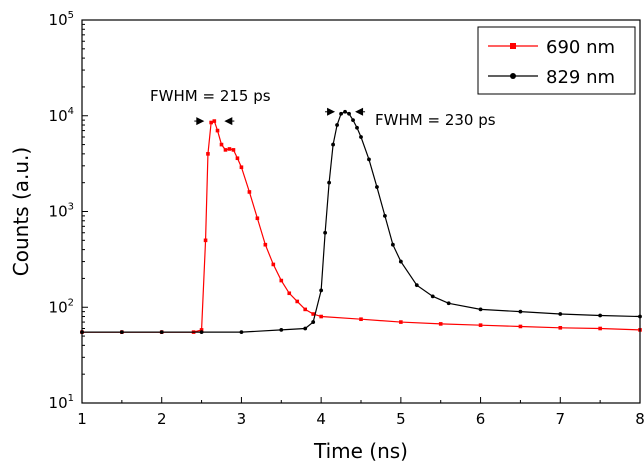  I want to click on y-tick-exponent: 3, so click(71, 207).